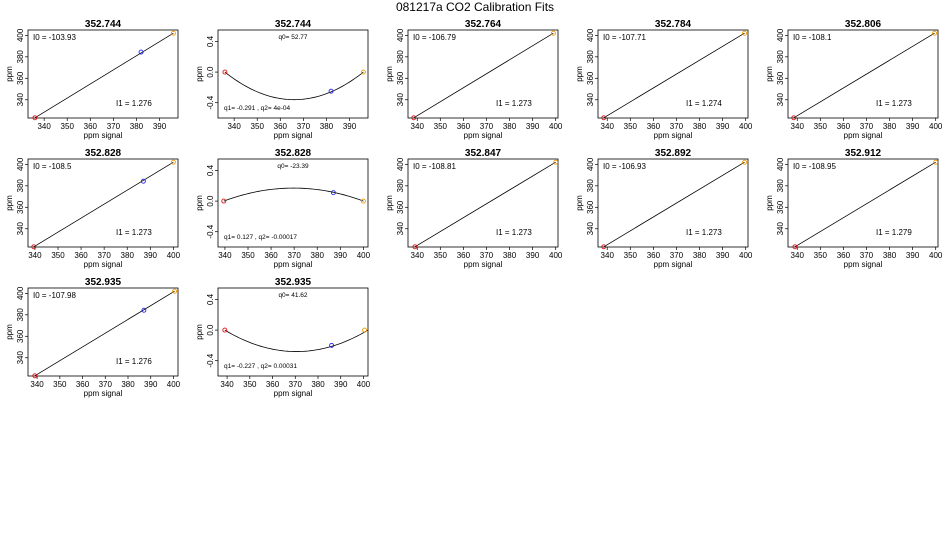 This screenshot has width=950, height=550. I want to click on y-tick-label: 0.4, so click(210, 170).